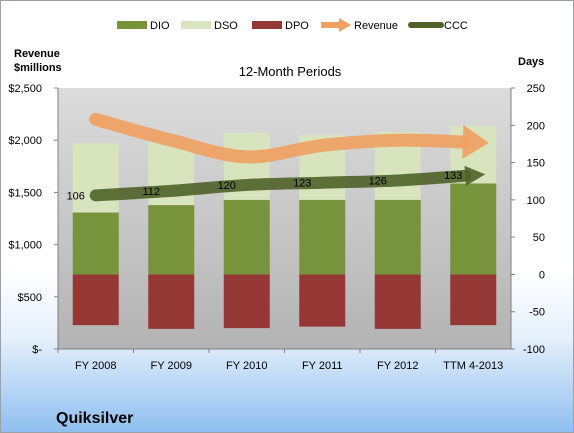  I want to click on bar-dio-fy-2009, so click(171, 240).